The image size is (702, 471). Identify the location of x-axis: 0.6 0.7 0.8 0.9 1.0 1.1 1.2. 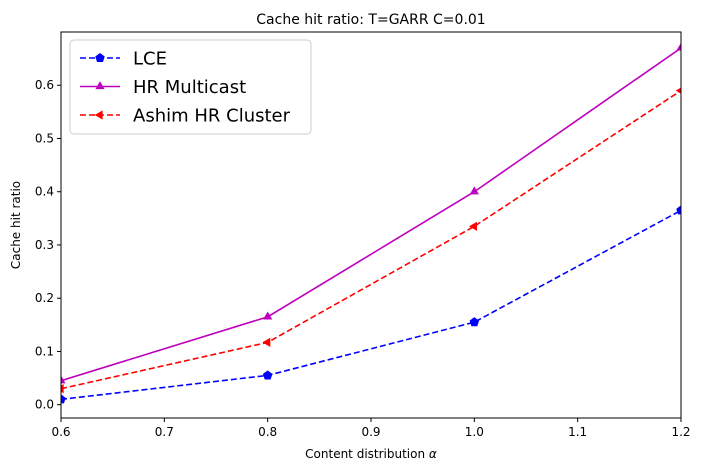
(371, 428).